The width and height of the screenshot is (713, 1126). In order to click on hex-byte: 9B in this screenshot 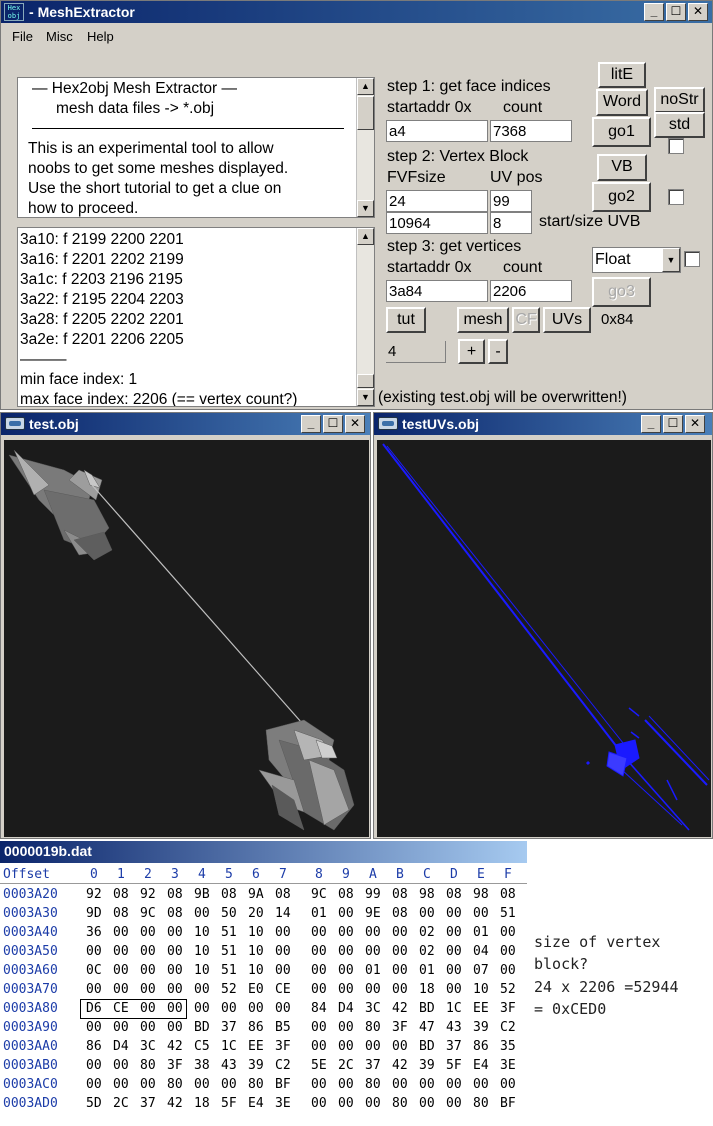, I will do `click(202, 894)`.